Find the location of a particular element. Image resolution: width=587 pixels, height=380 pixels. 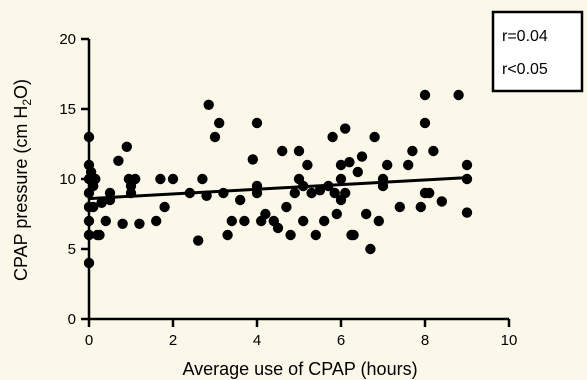

trend-line is located at coordinates (278, 188).